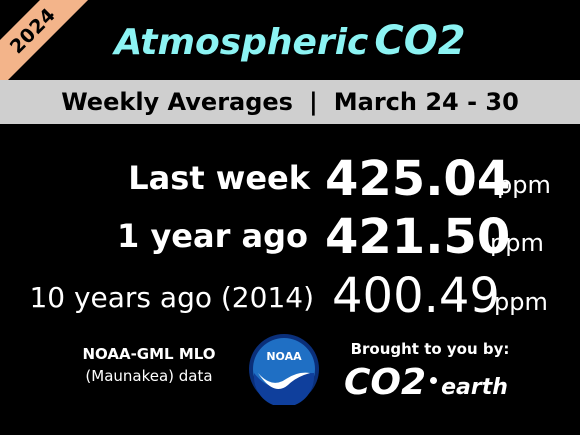 The height and width of the screenshot is (435, 580). I want to click on banner-right: March 24 - 30, so click(426, 102).